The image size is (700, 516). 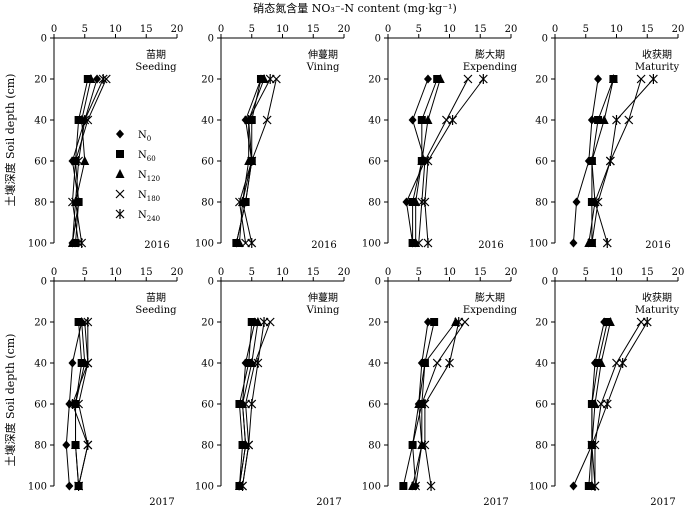 What do you see at coordinates (662, 502) in the screenshot?
I see `year-label: 2017` at bounding box center [662, 502].